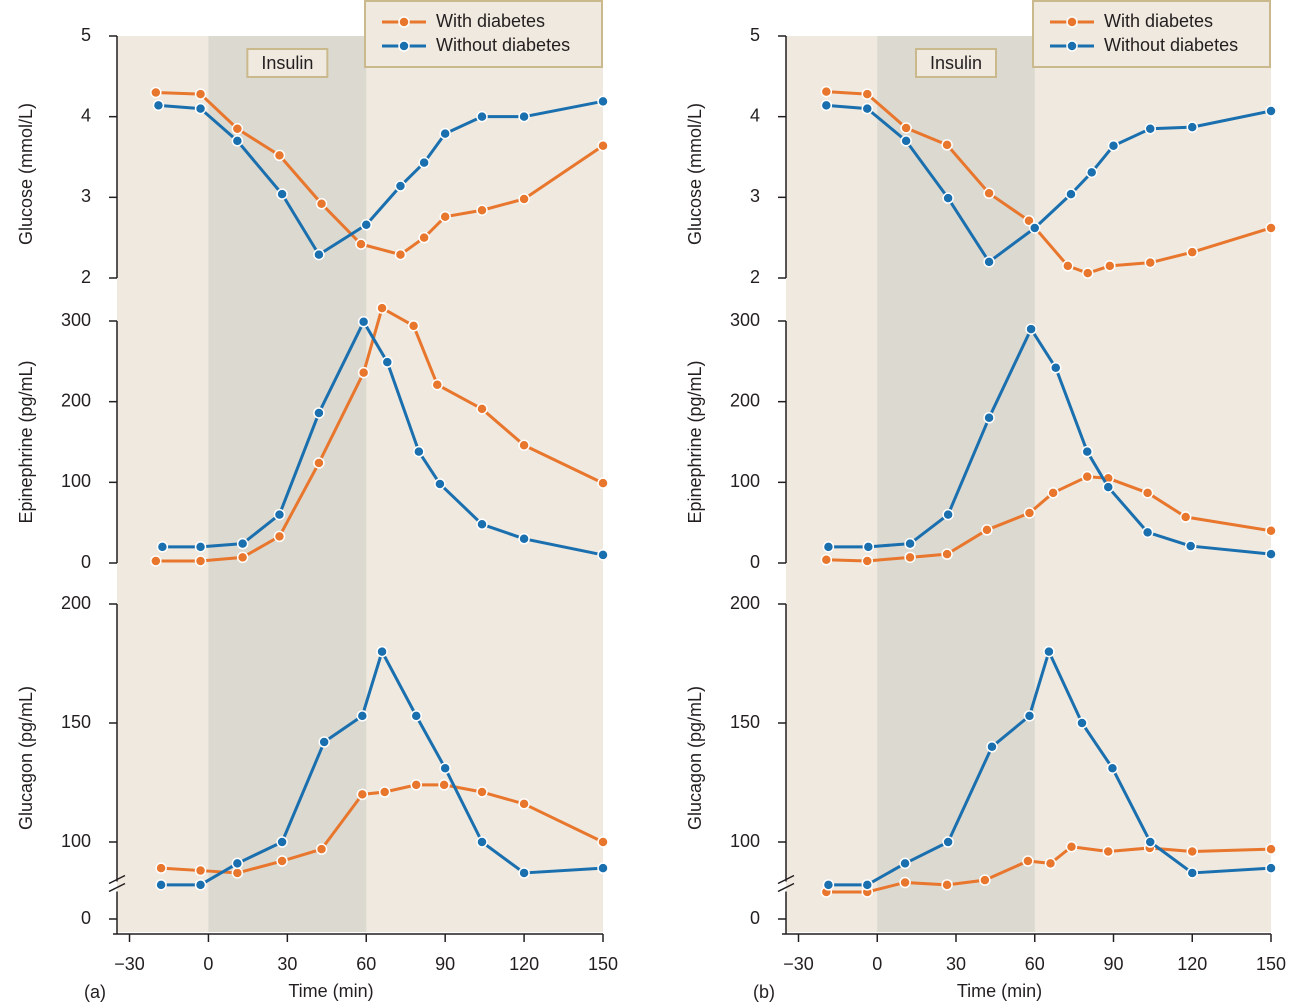 This screenshot has width=1291, height=1005. I want to click on x-tick-label: 150, so click(1271, 964).